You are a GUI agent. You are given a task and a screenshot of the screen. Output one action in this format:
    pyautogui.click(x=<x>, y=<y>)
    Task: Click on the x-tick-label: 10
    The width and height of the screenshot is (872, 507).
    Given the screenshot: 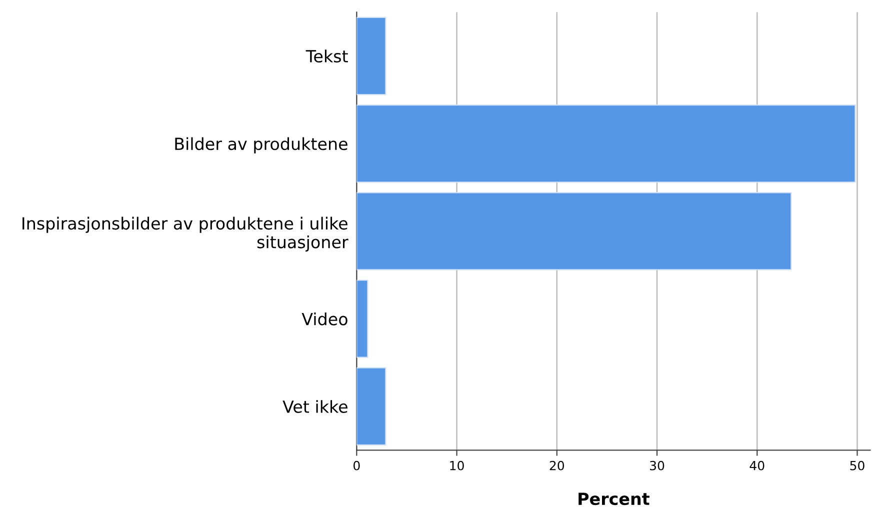 What is the action you would take?
    pyautogui.click(x=457, y=465)
    